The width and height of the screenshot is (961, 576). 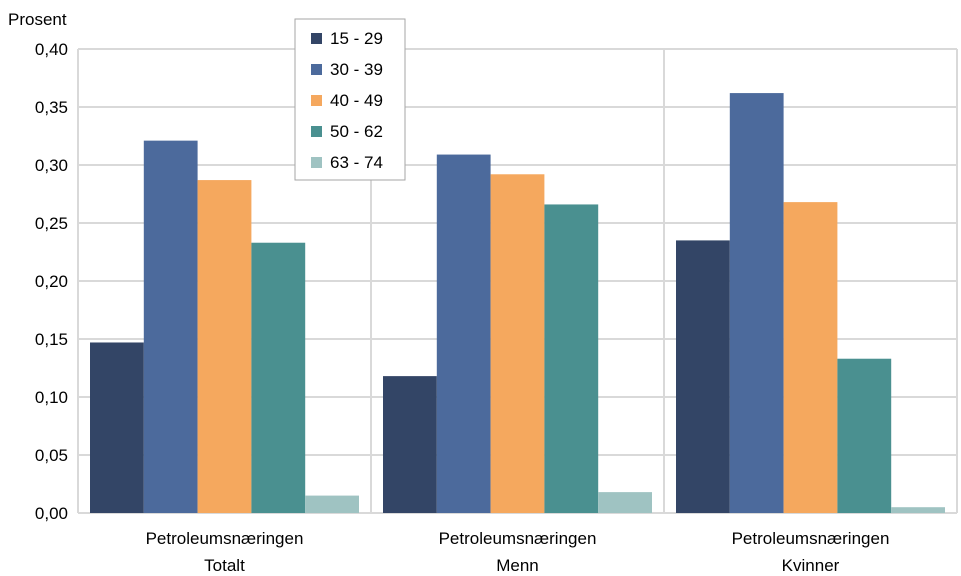 What do you see at coordinates (51, 455) in the screenshot?
I see `y-tick-label: 0,05` at bounding box center [51, 455].